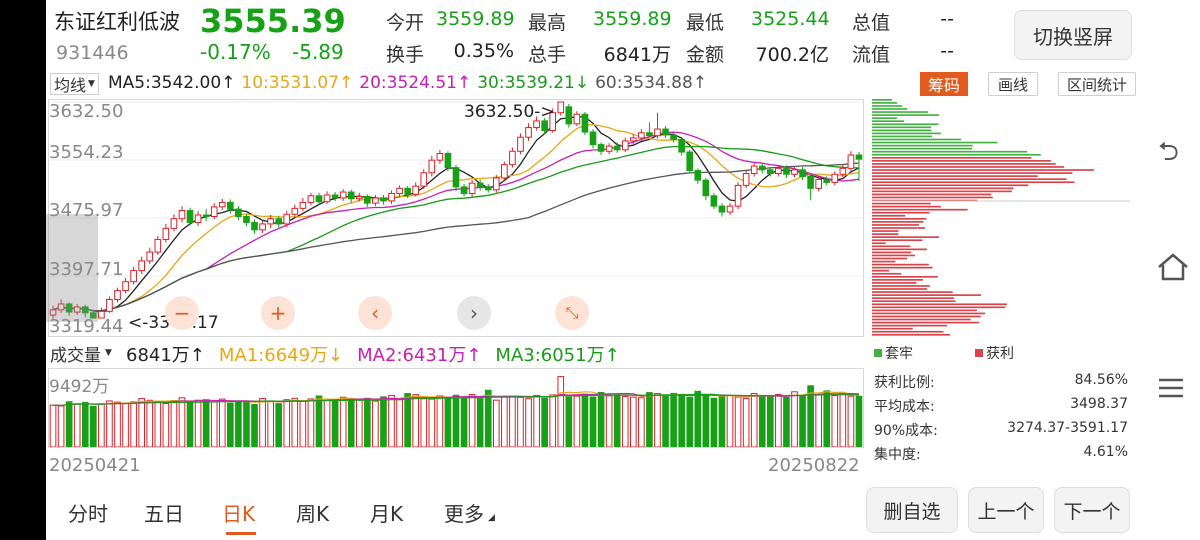  I want to click on period-tab: 日K, so click(239, 514).